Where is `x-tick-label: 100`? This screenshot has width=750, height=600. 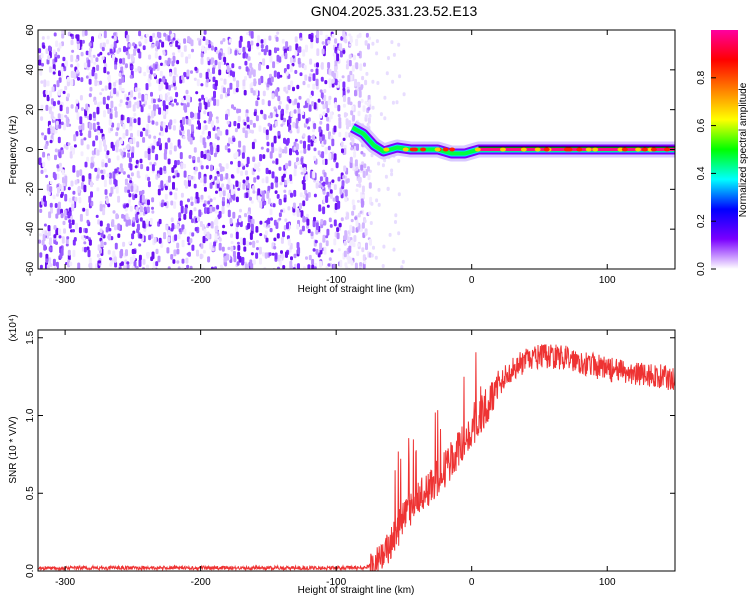
x-tick-label: 100 is located at coordinates (607, 582).